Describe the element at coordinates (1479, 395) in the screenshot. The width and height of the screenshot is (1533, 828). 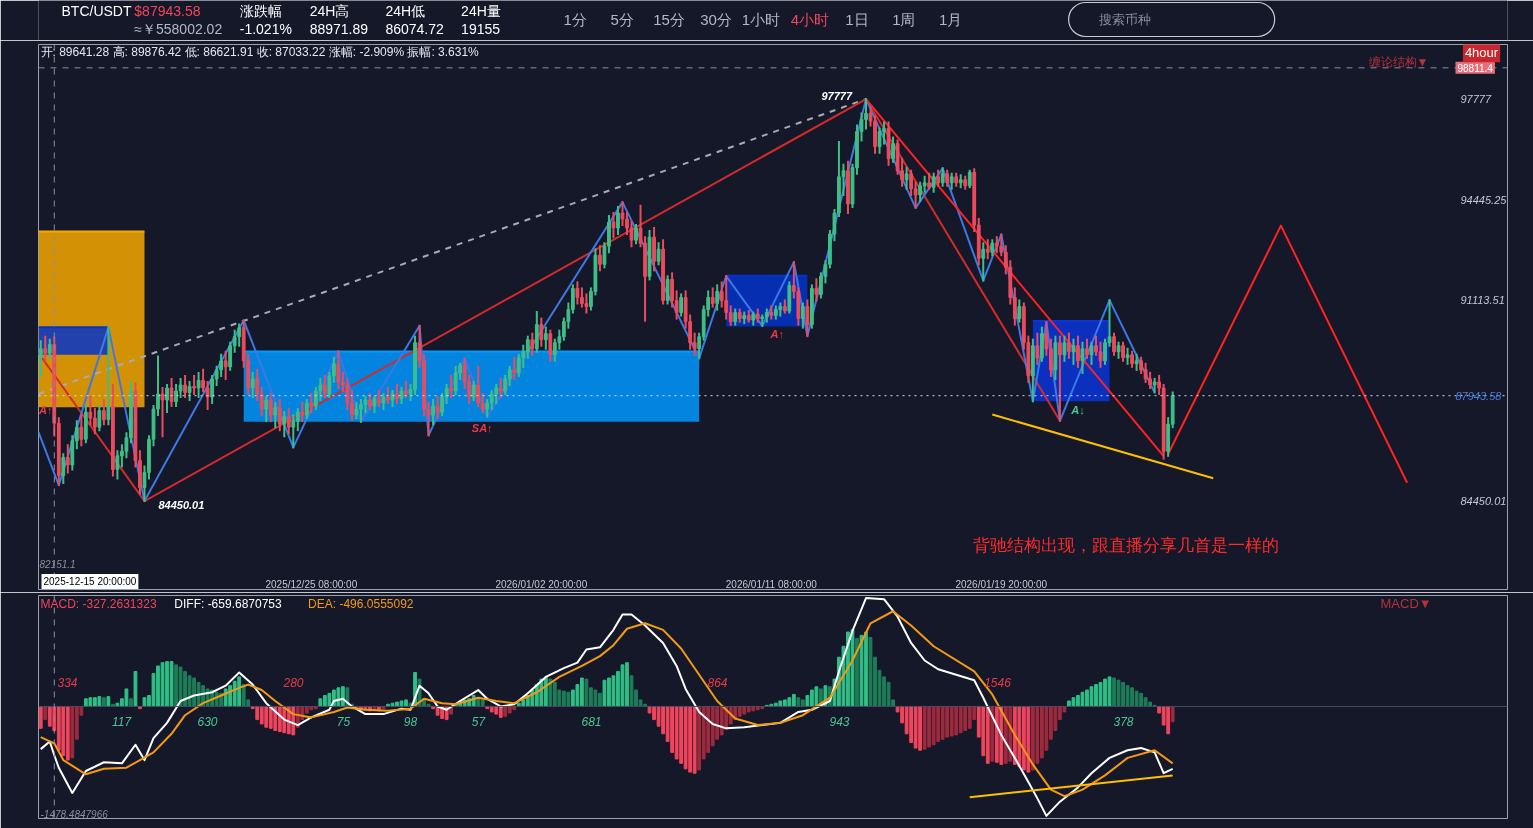
I see `ref-line-label: 87943.58` at that location.